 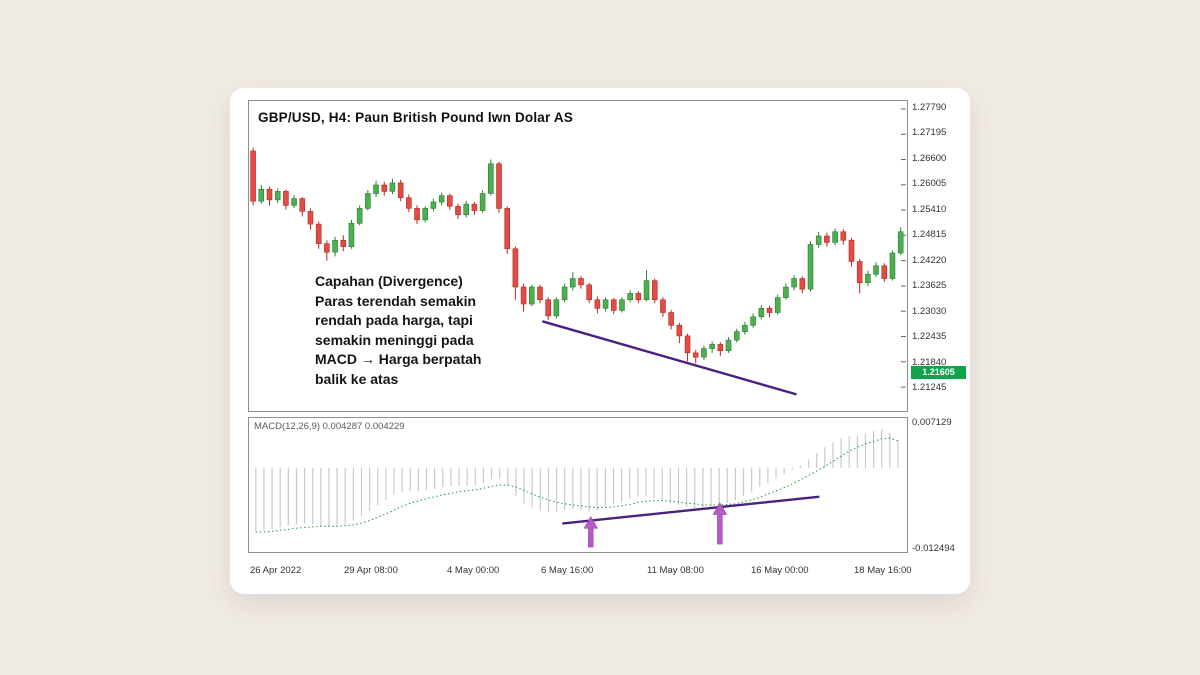 What do you see at coordinates (675, 570) in the screenshot?
I see `time-scale-label: 11 May 08:00` at bounding box center [675, 570].